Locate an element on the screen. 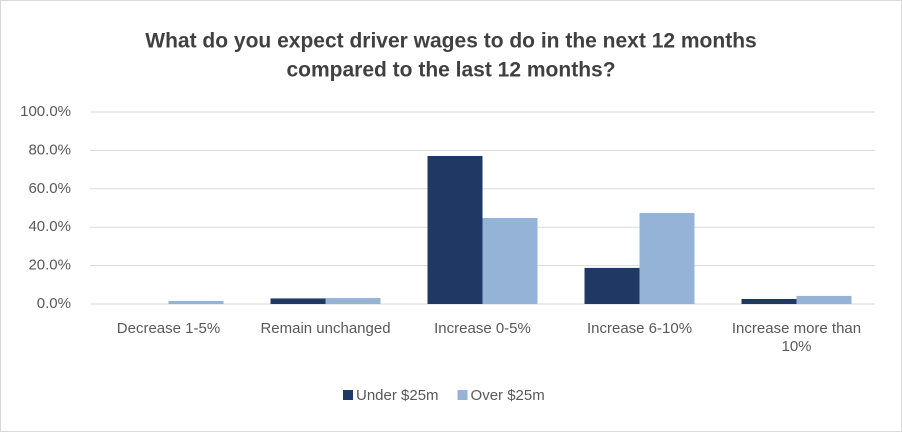 The height and width of the screenshot is (432, 902). chart-title: compared to the last 12 months? is located at coordinates (450, 70).